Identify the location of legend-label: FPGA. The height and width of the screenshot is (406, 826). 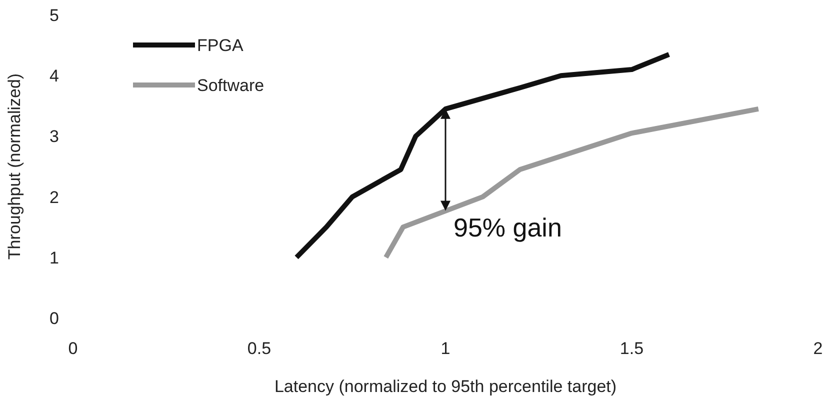
(220, 45).